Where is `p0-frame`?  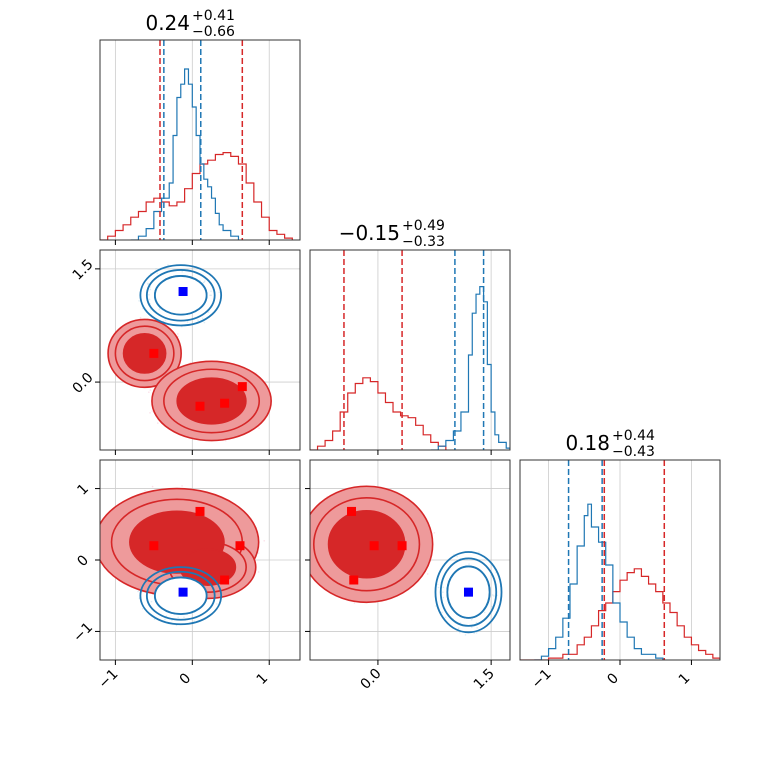
p0-frame is located at coordinates (200, 140).